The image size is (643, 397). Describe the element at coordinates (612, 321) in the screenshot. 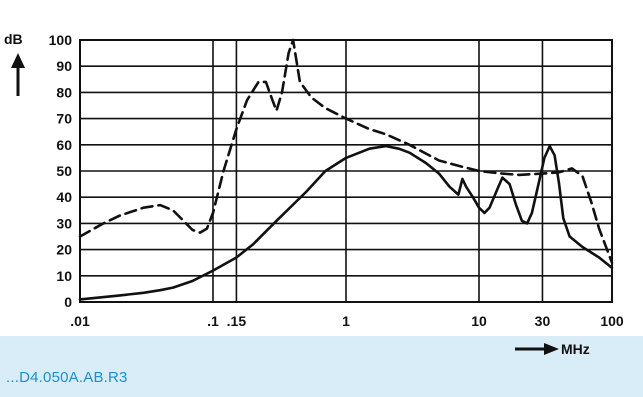

I see `x-tick-label: 100` at that location.